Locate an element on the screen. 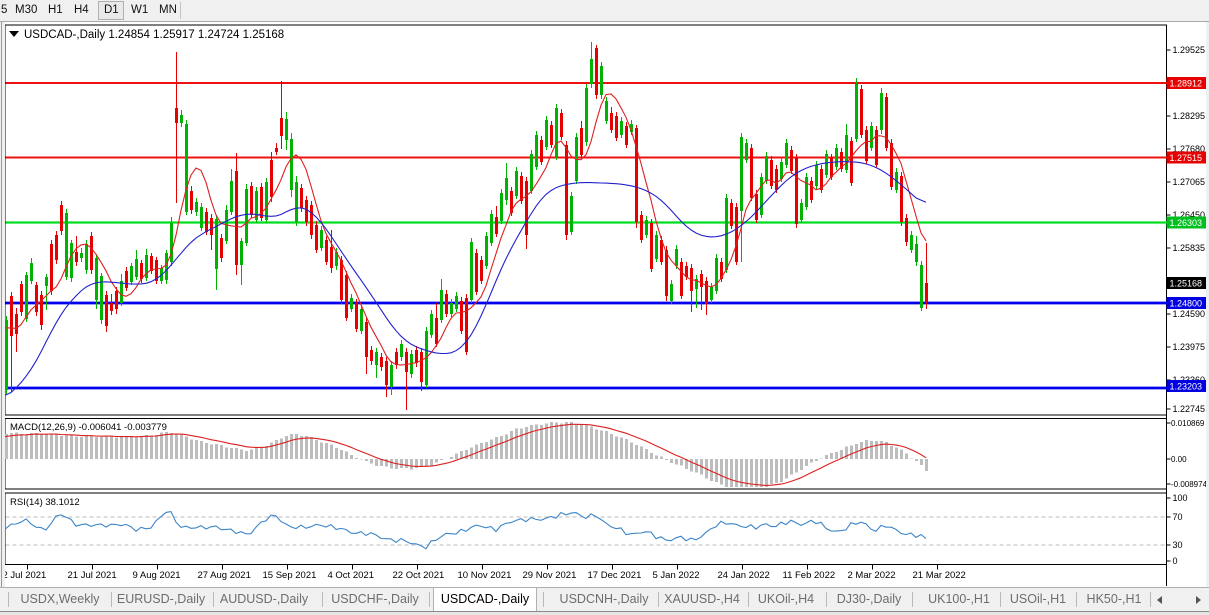 Image resolution: width=1209 pixels, height=615 pixels. svg-text: 24 Jan 2022 is located at coordinates (744, 575).